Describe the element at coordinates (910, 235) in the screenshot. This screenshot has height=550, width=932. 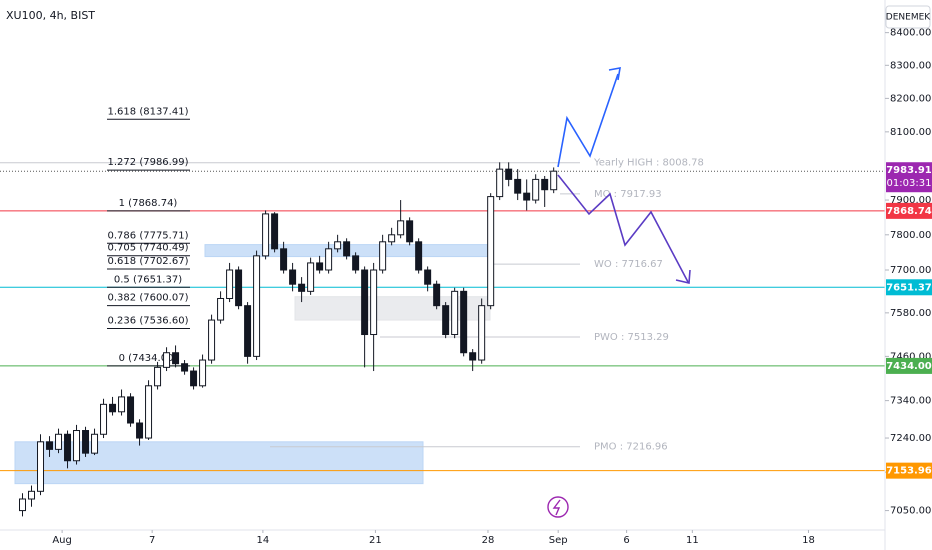
I see `y-tick-label: 7800.00` at that location.